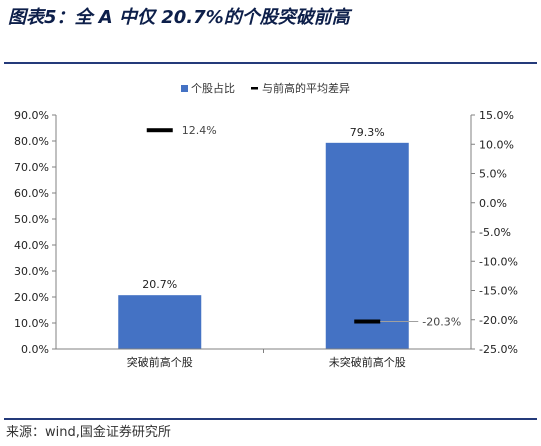  Describe the element at coordinates (367, 362) in the screenshot. I see `x-tick-label: 未突破前高个股` at that location.